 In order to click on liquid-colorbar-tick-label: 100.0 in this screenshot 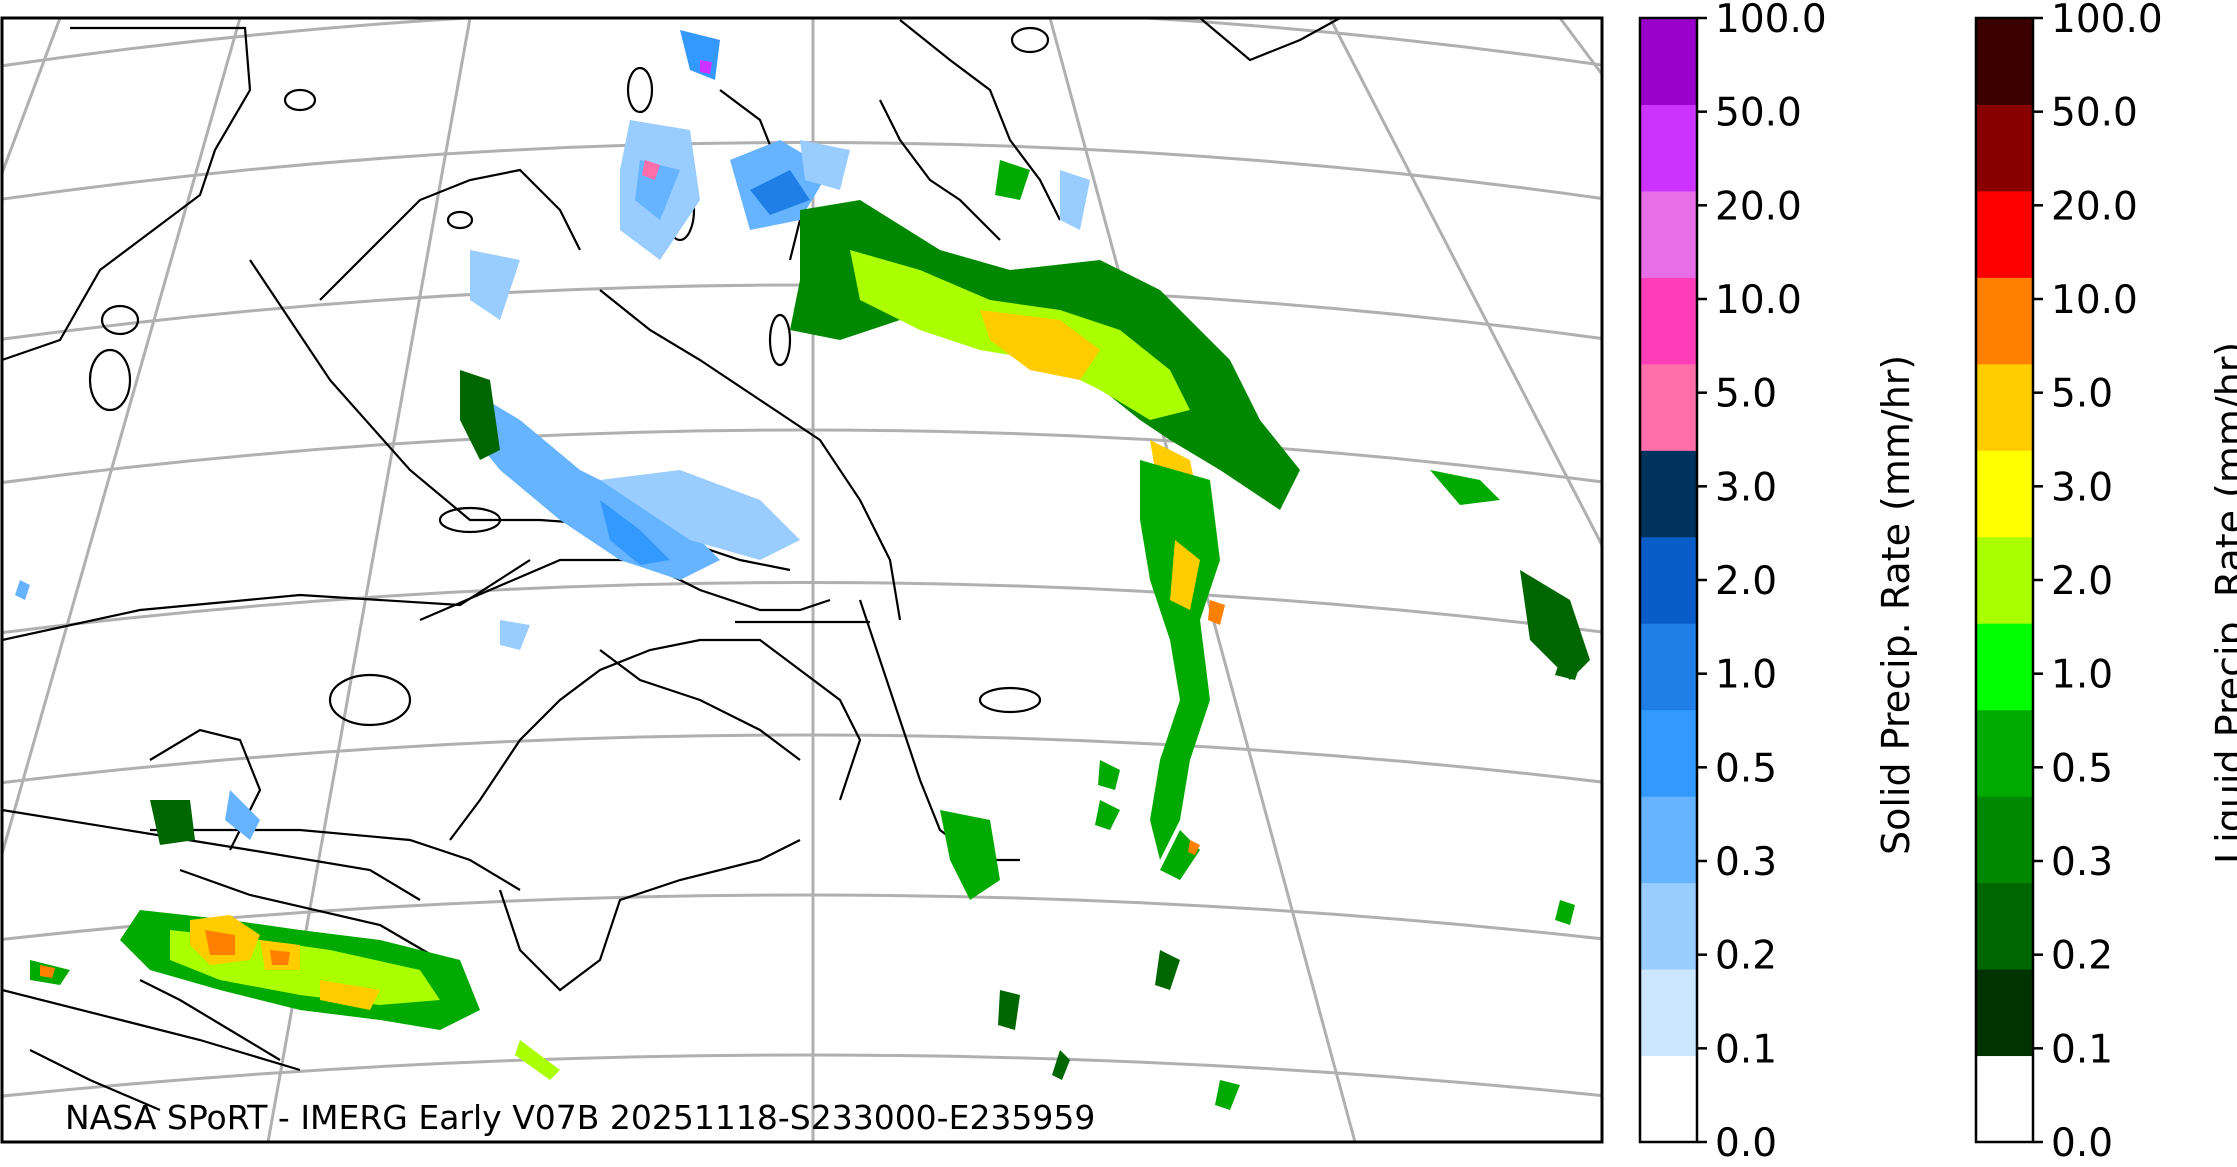, I will do `click(2107, 21)`.